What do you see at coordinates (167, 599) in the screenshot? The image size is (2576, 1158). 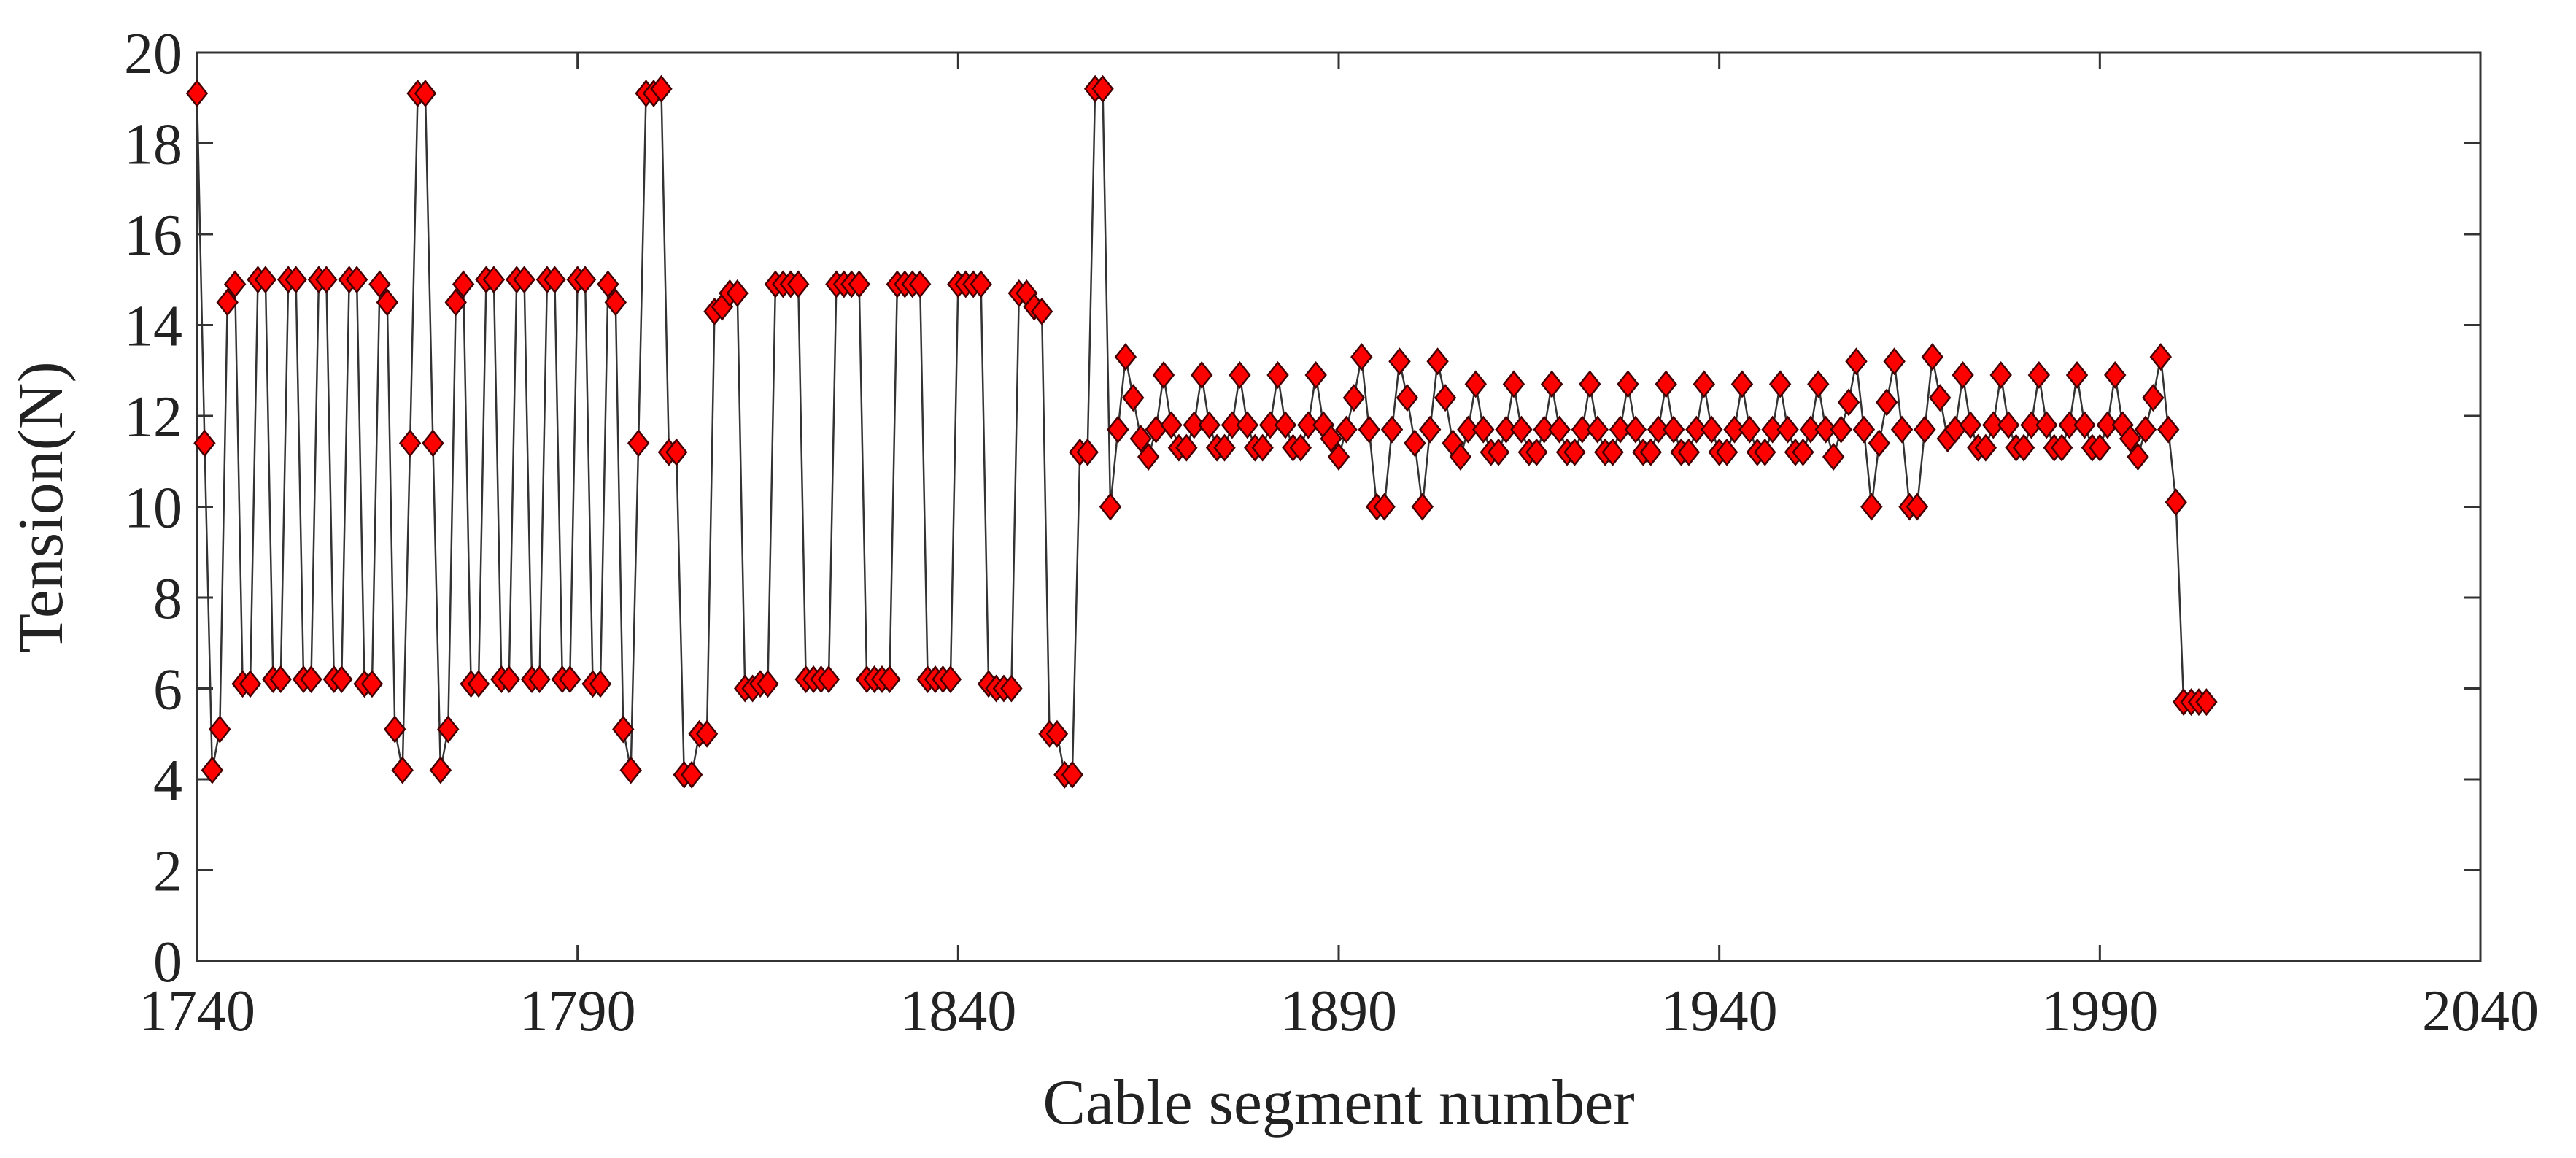 I see `y-tick-label: 8` at bounding box center [167, 599].